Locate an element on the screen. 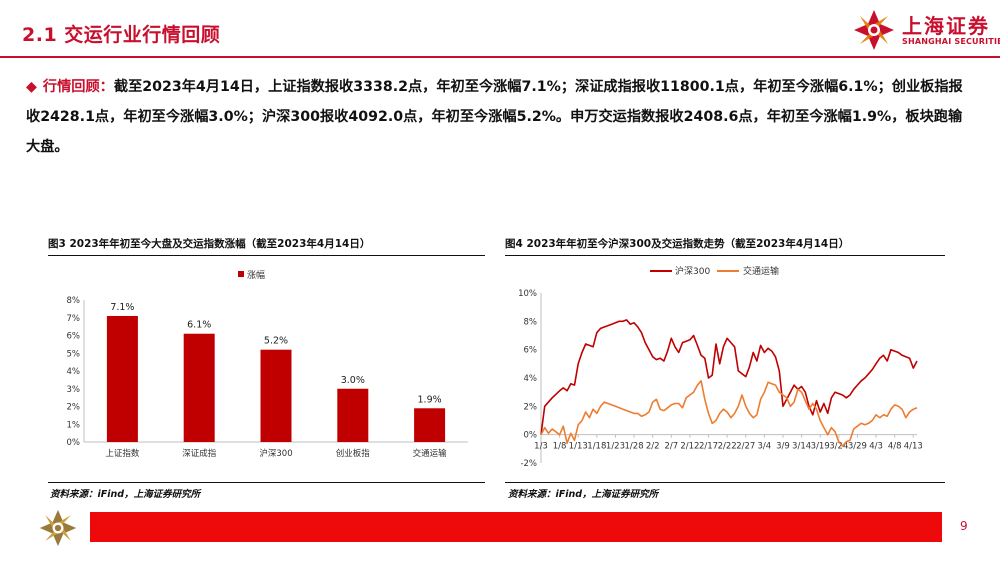  x-tick-label: 1/8 is located at coordinates (560, 447).